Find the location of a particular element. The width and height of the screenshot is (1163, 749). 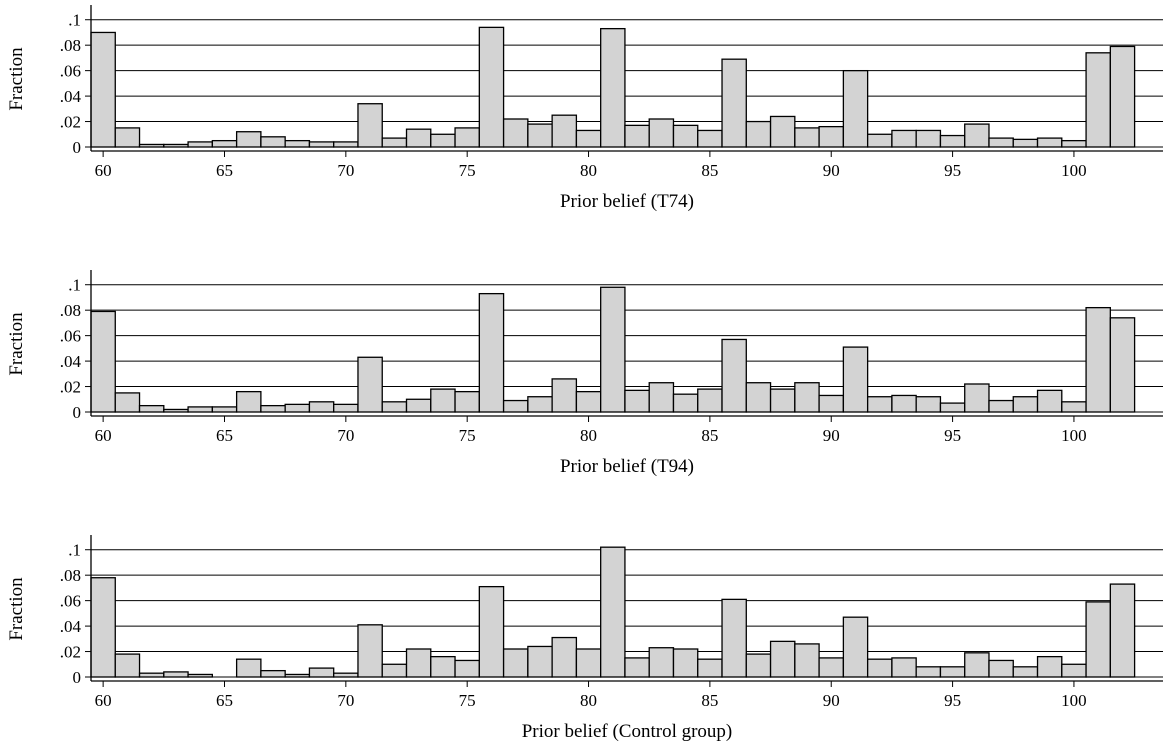

x-tick-label: 90 is located at coordinates (831, 700).